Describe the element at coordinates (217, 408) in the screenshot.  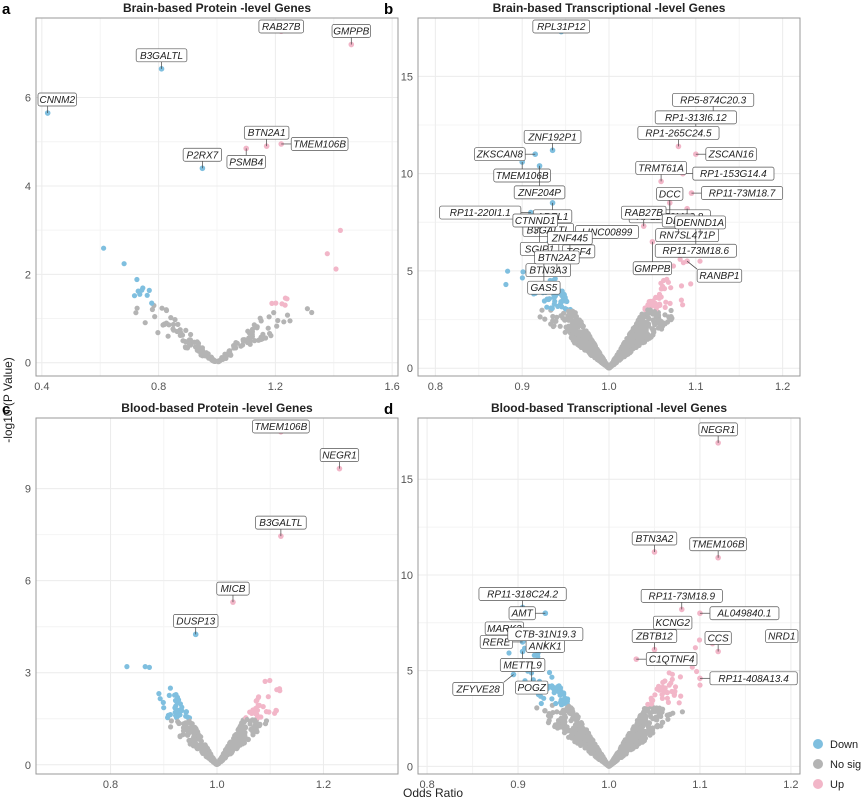
I see `panel-title: Blood-based Protein -level Genes` at that location.